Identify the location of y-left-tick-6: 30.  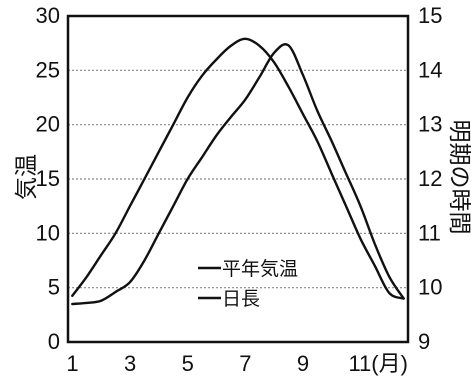
(48, 15).